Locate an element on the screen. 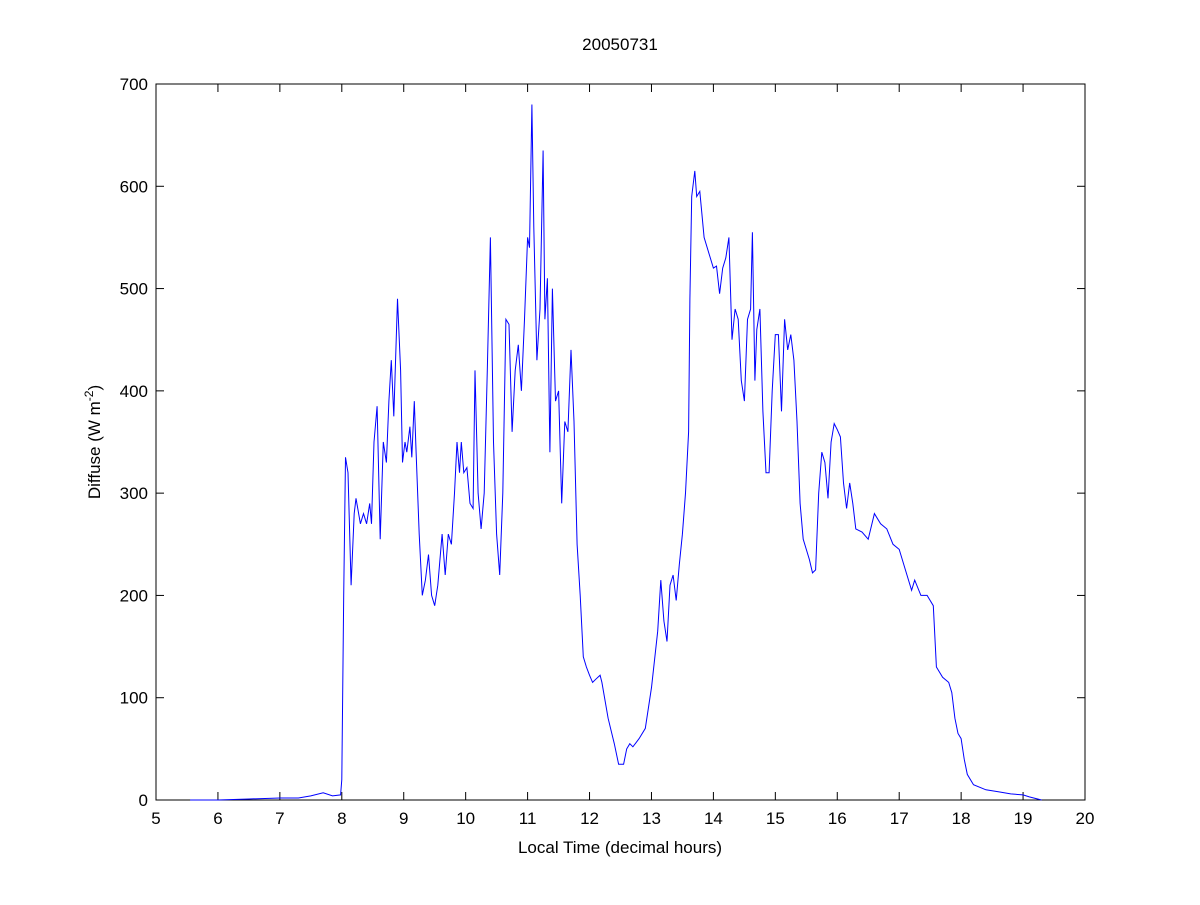 This screenshot has width=1200, height=905. x-tick-label: 15 is located at coordinates (775, 818).